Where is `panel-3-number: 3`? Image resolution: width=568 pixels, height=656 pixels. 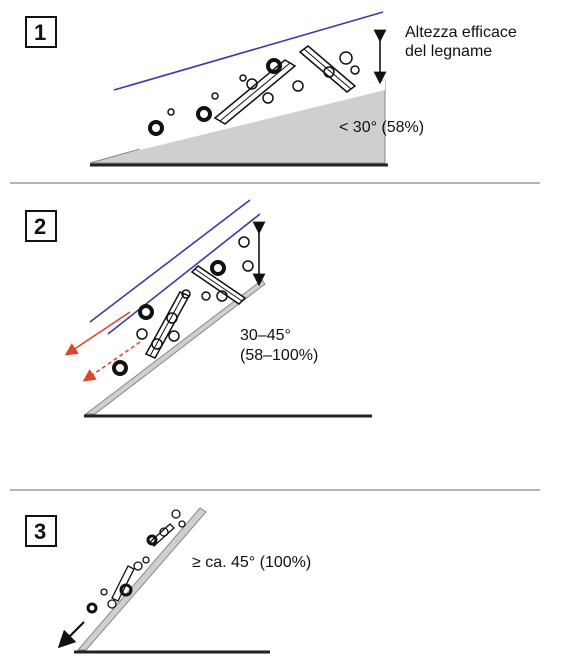
panel-3-number: 3 is located at coordinates (40, 531).